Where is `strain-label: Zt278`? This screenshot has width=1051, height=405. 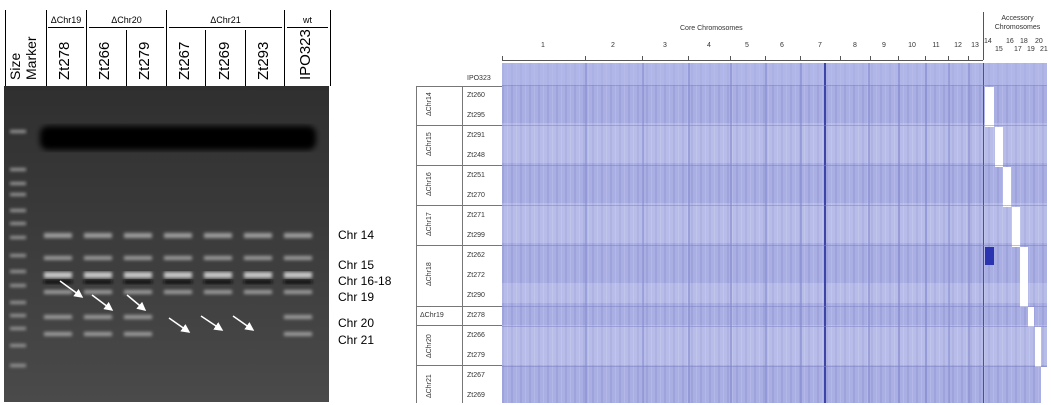 strain-label: Zt278 is located at coordinates (476, 315).